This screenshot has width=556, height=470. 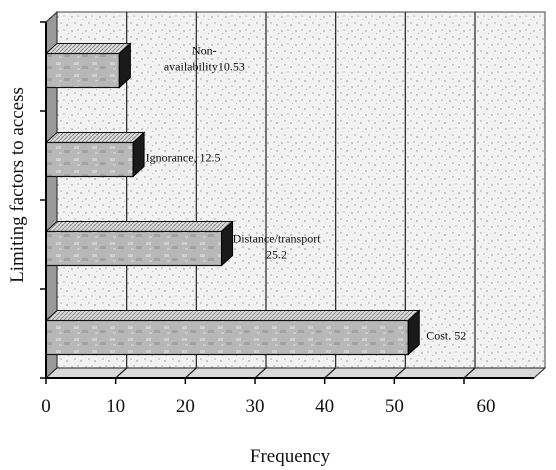 I want to click on data-label-non-availability: Non-availability10.53, so click(x=204, y=59).